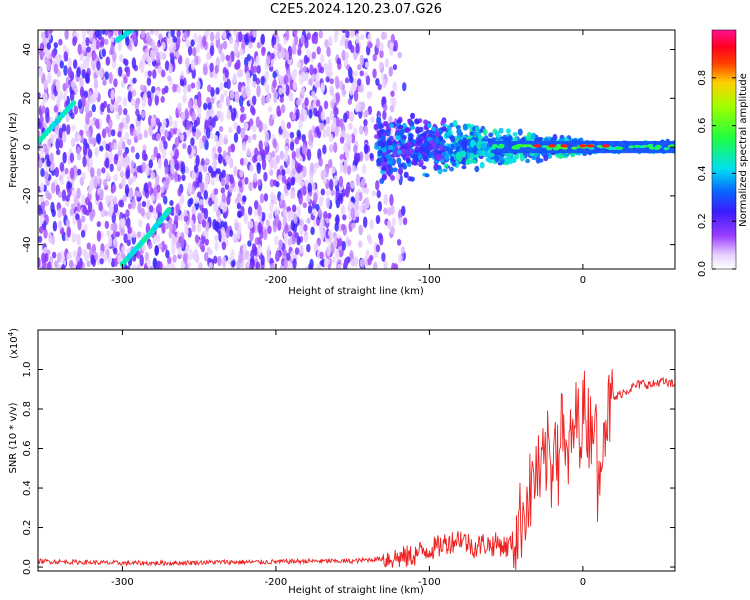  I want to click on colorbar-tick-label: 0.6, so click(702, 126).